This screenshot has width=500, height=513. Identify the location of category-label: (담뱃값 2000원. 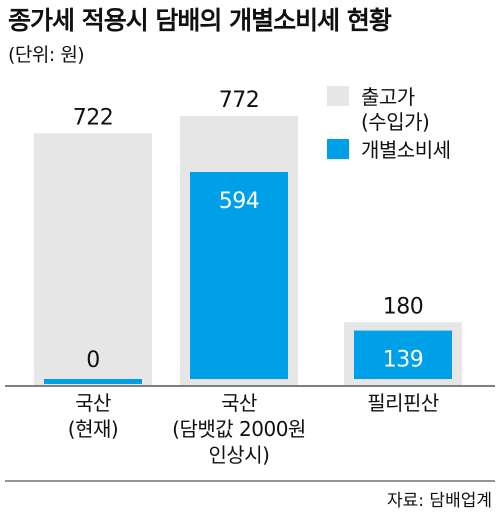
(239, 429).